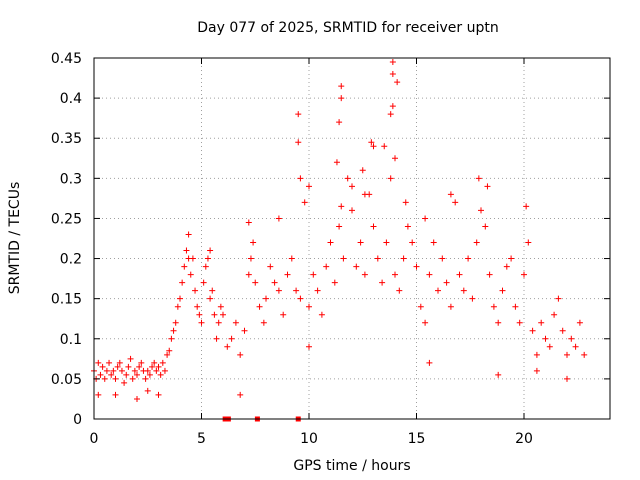 The image size is (640, 480). What do you see at coordinates (94, 439) in the screenshot?
I see `x-tick-label: 0` at bounding box center [94, 439].